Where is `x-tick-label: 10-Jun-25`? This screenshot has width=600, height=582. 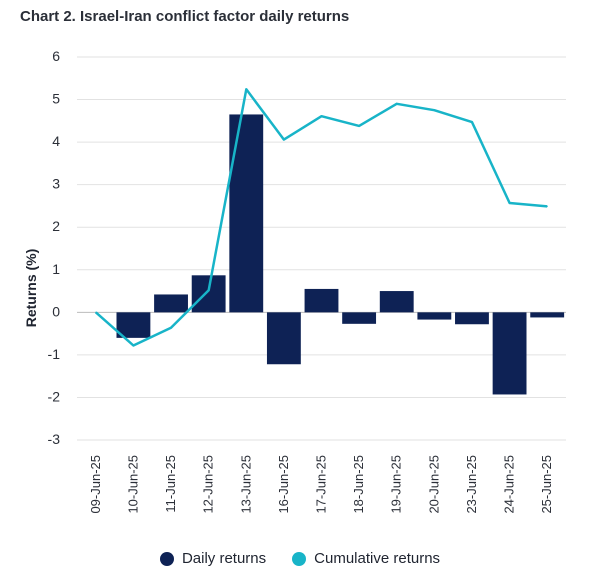
x-tick-label: 10-Jun-25 is located at coordinates (132, 484).